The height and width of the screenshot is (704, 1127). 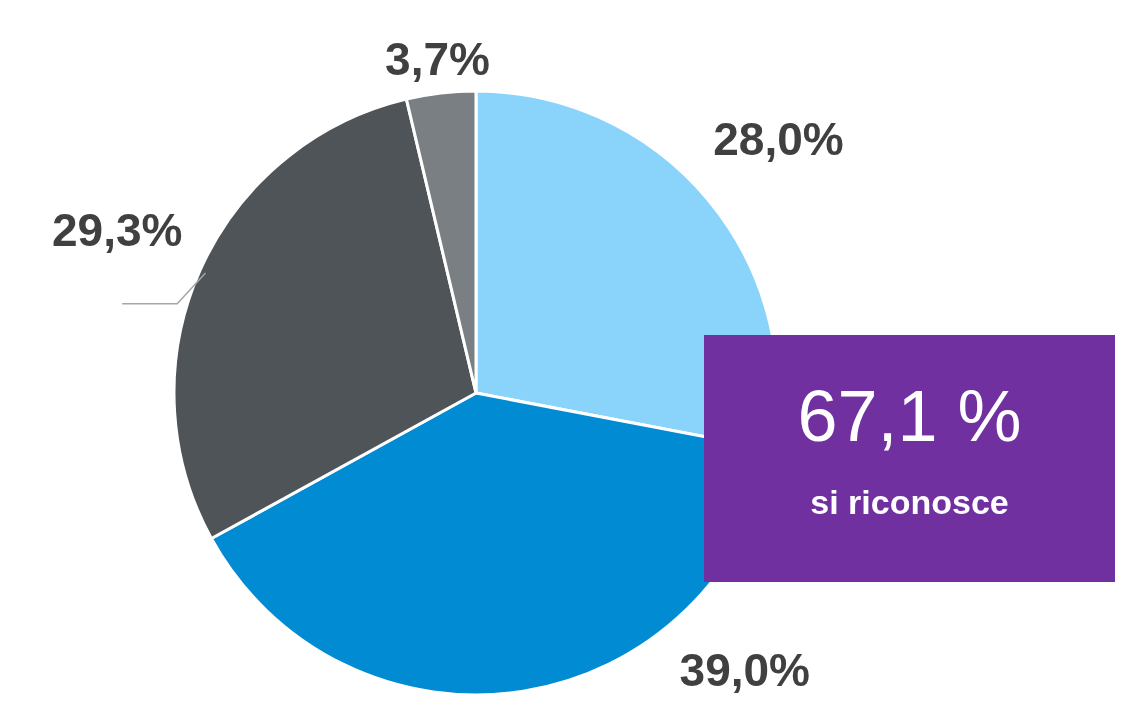 What do you see at coordinates (778, 138) in the screenshot?
I see `data-label: 28,0%` at bounding box center [778, 138].